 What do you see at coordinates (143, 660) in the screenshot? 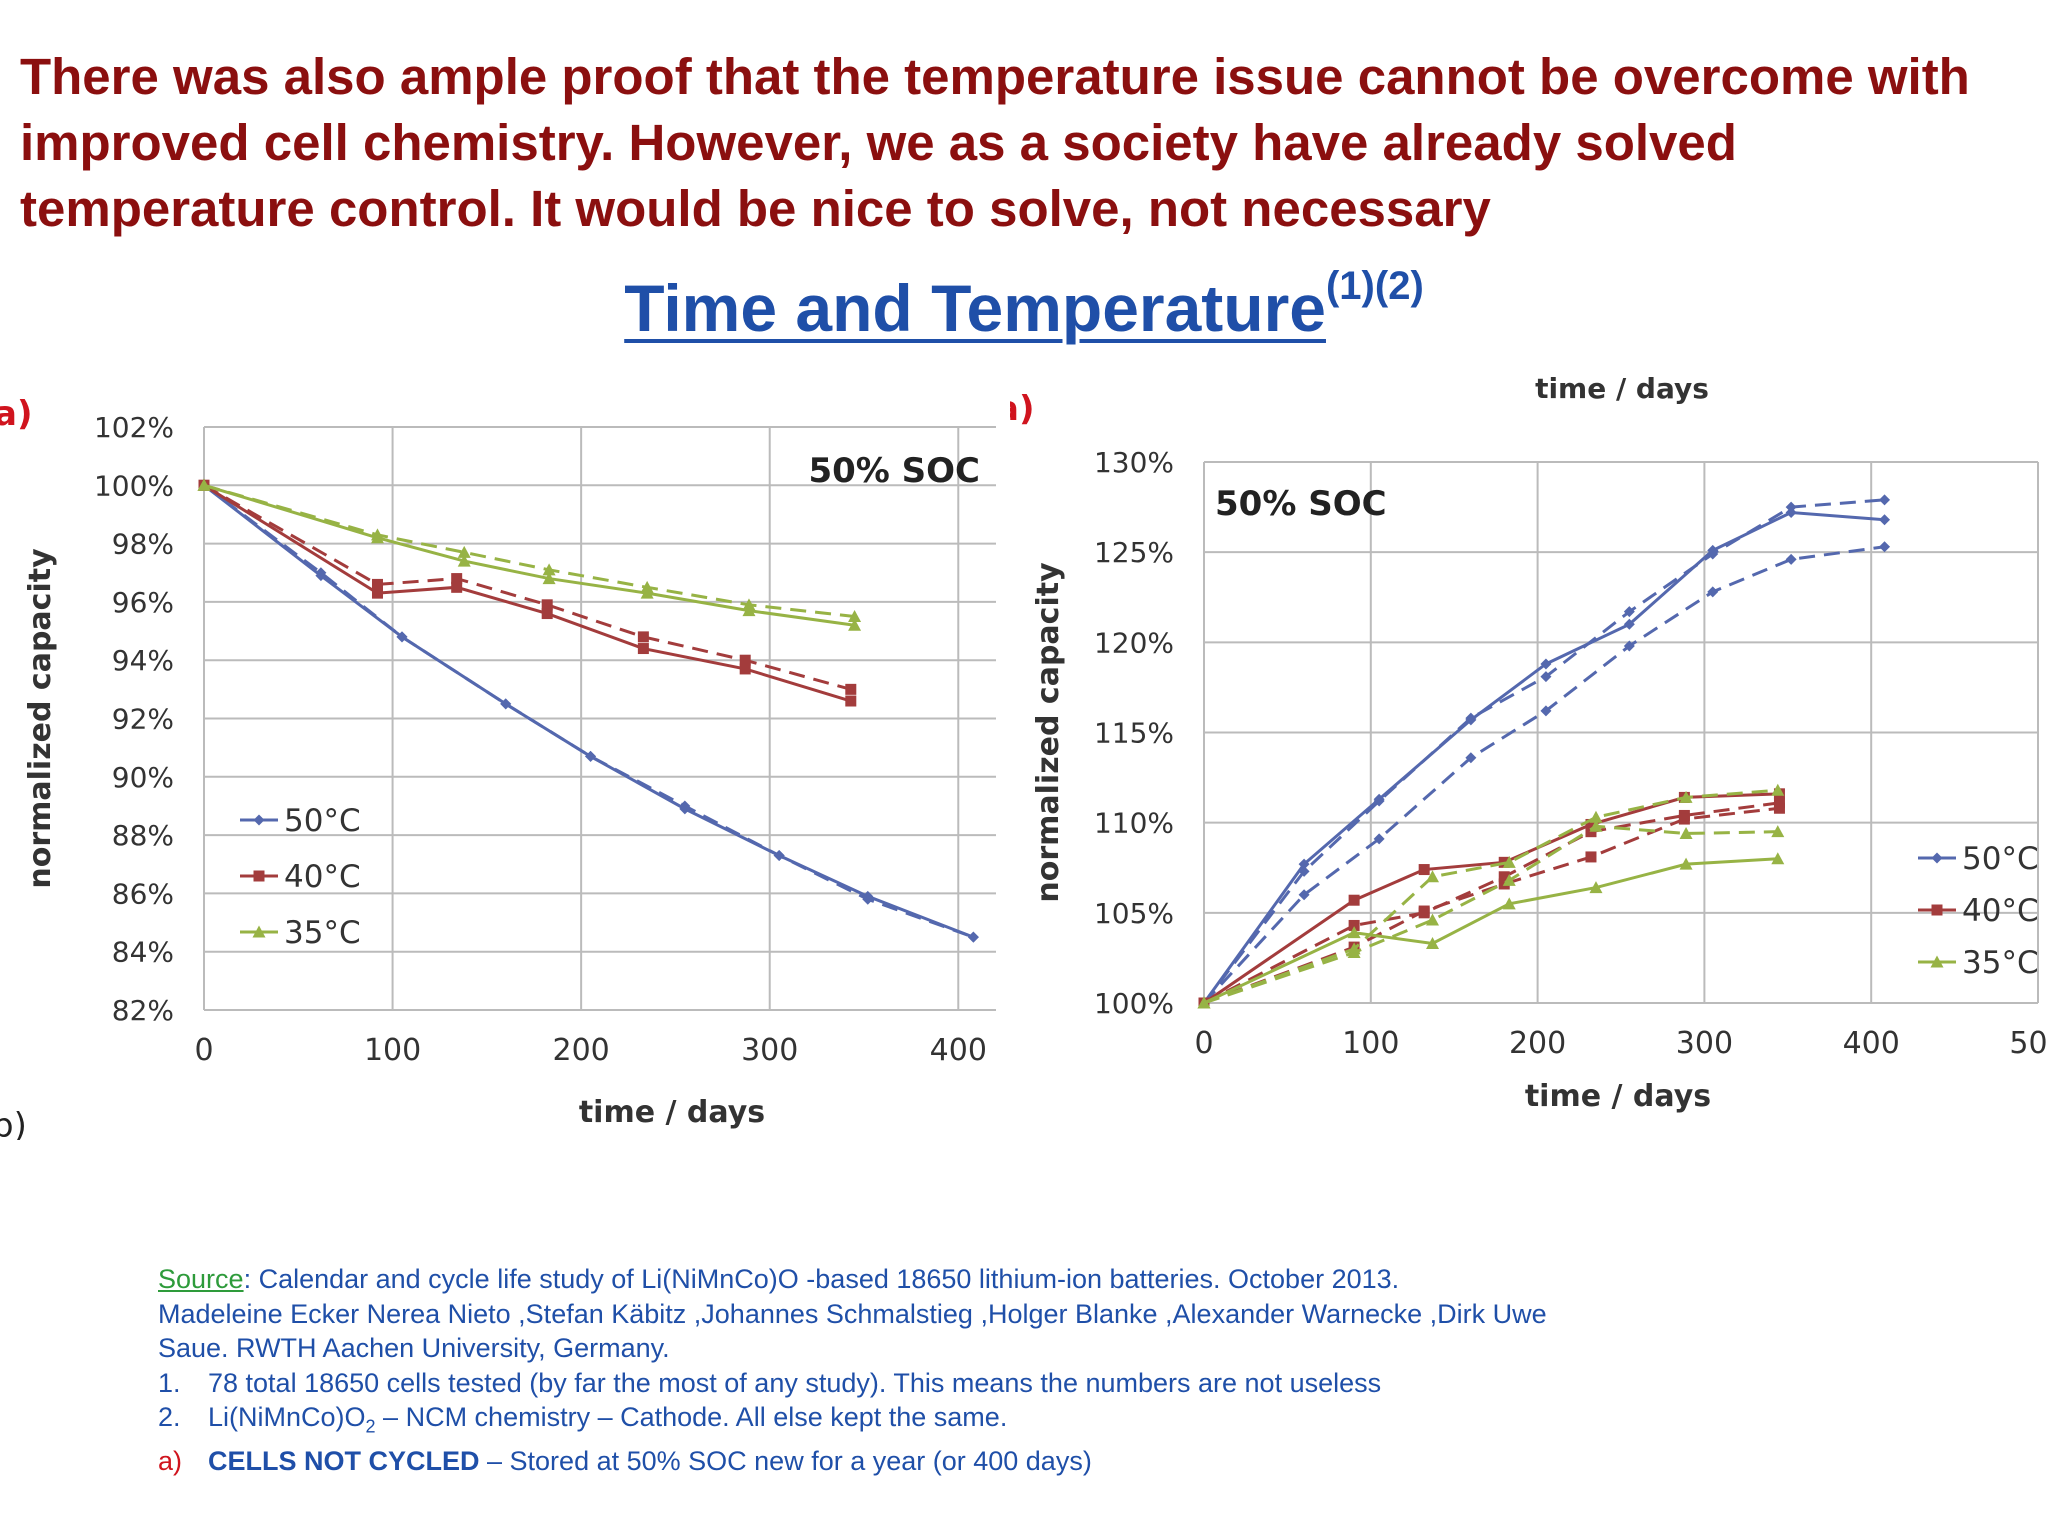
I see `y-tick-label: 94%` at bounding box center [143, 660].